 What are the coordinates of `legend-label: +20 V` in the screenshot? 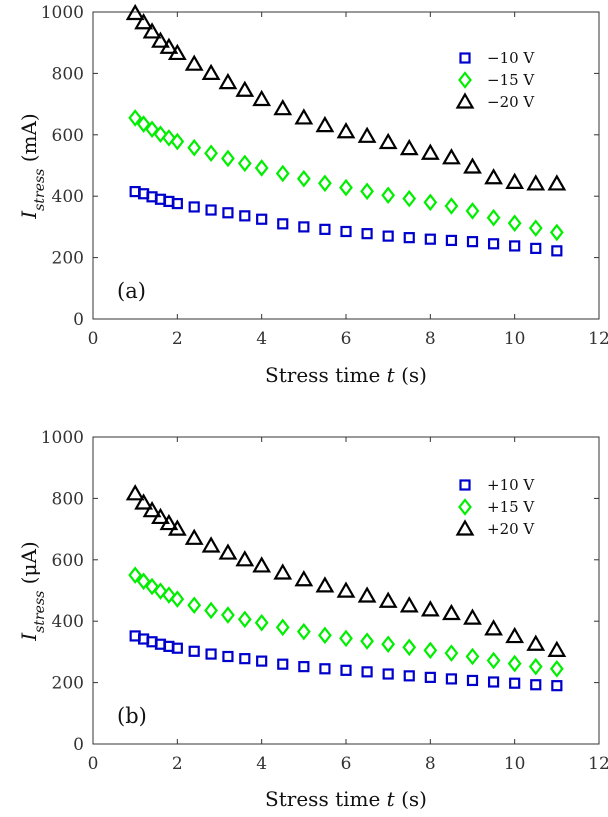 It's located at (511, 529).